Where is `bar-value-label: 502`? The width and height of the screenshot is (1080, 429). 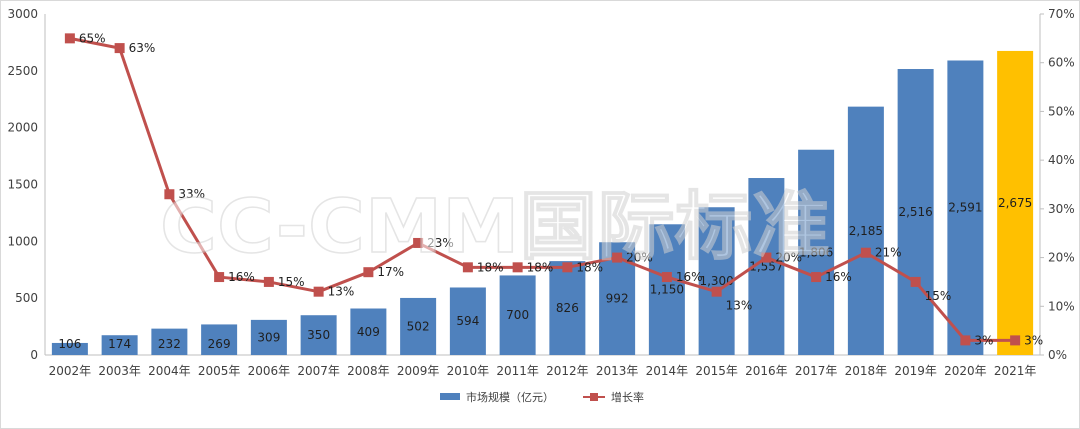 bar-value-label: 502 is located at coordinates (418, 326).